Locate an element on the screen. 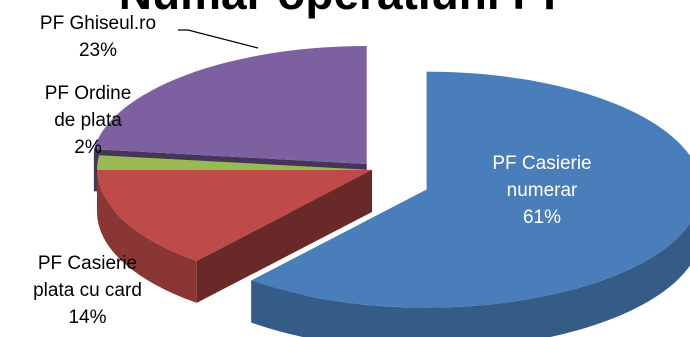 The image size is (690, 337). label-value: 2% is located at coordinates (88, 147).